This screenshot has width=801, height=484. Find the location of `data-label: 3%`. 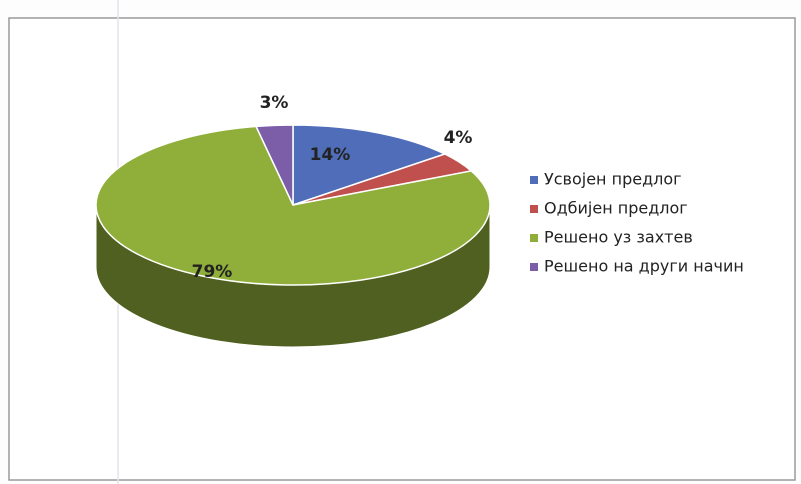

data-label: 3% is located at coordinates (274, 103).